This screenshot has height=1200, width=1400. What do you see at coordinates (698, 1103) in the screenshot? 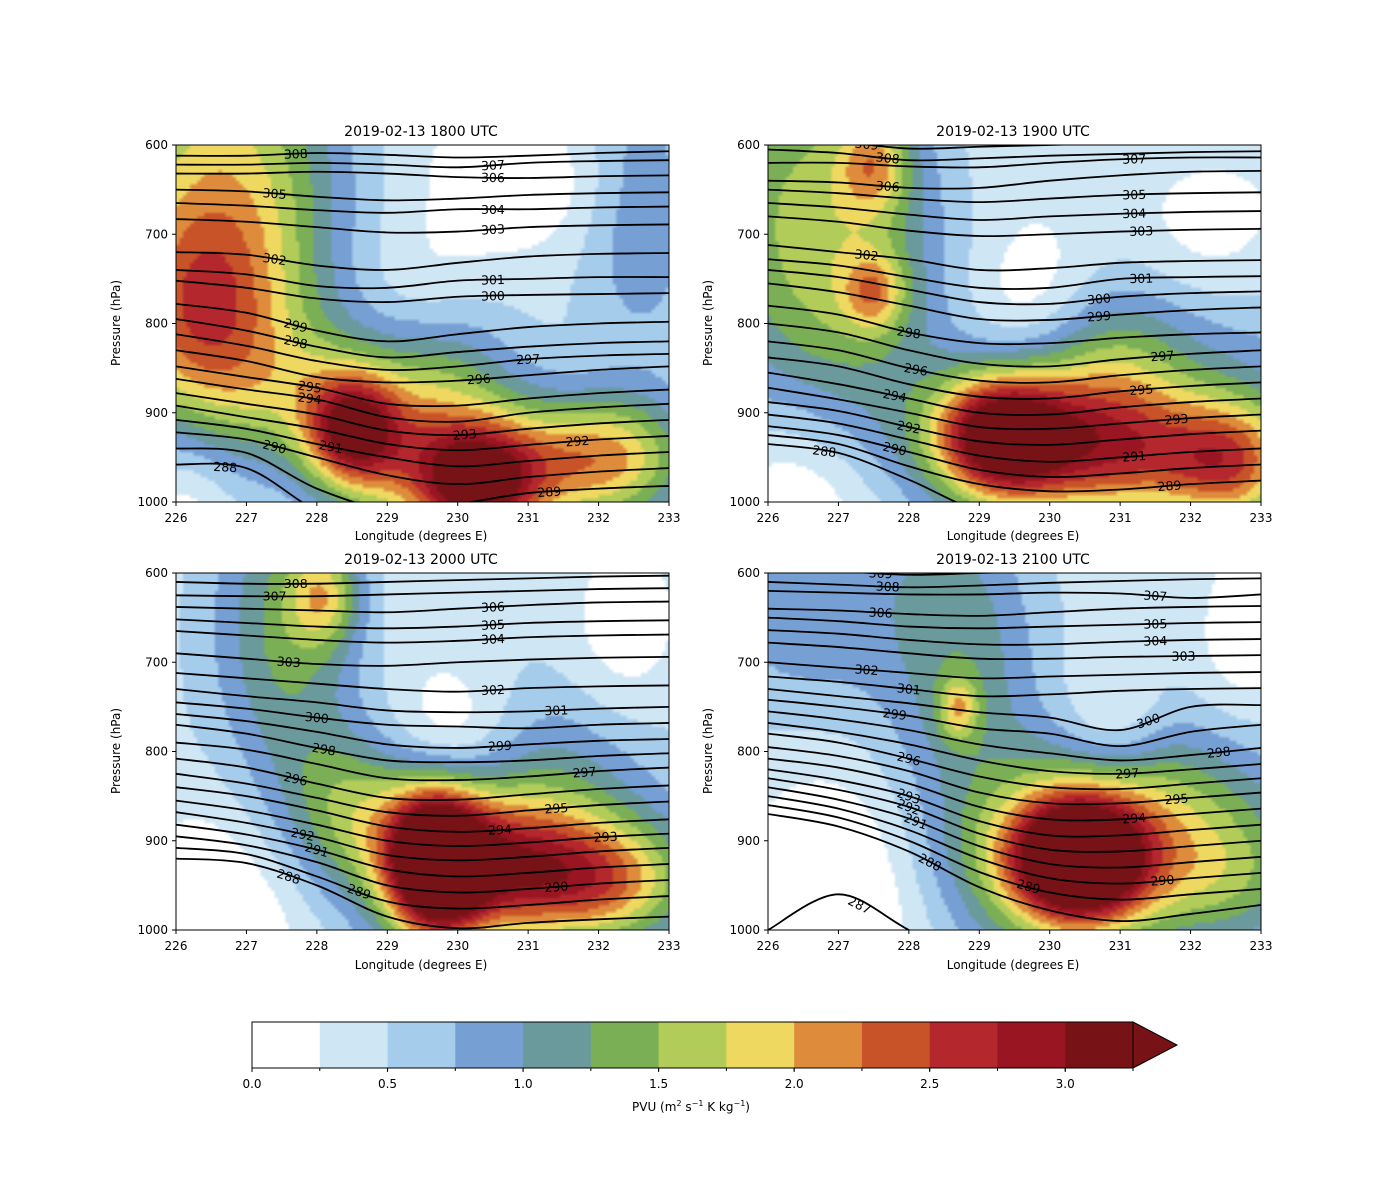
I see `colorbar-label-sup-s: −1` at bounding box center [698, 1103].